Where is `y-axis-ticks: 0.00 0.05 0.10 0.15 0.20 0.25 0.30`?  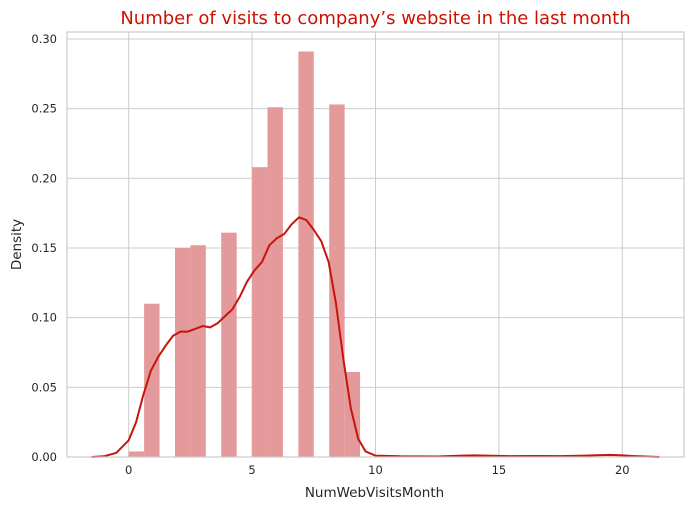
y-axis-ticks: 0.00 0.05 0.10 0.15 0.20 0.25 0.30 is located at coordinates (44, 248).